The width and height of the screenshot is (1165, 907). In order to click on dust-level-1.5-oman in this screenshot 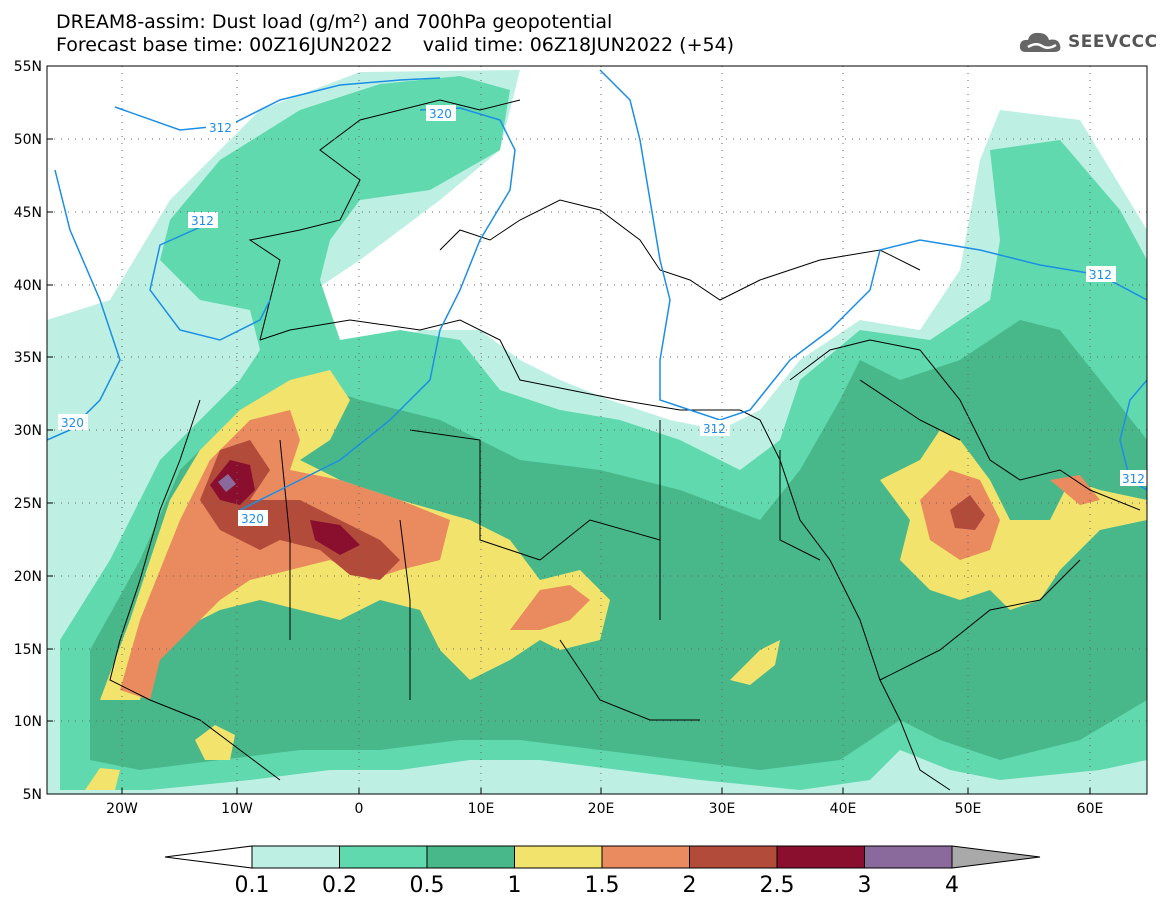, I will do `click(1075, 490)`.